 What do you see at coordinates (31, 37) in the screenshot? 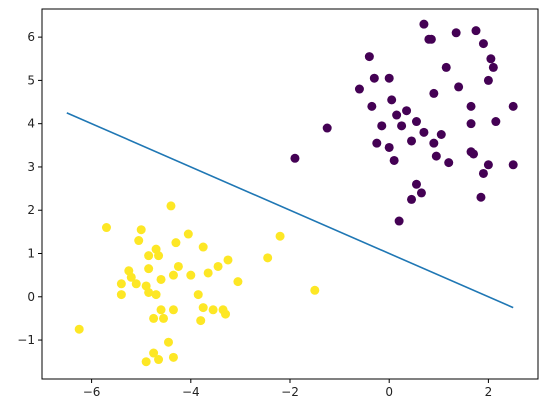
I see `y-tick-label: 6` at bounding box center [31, 37].